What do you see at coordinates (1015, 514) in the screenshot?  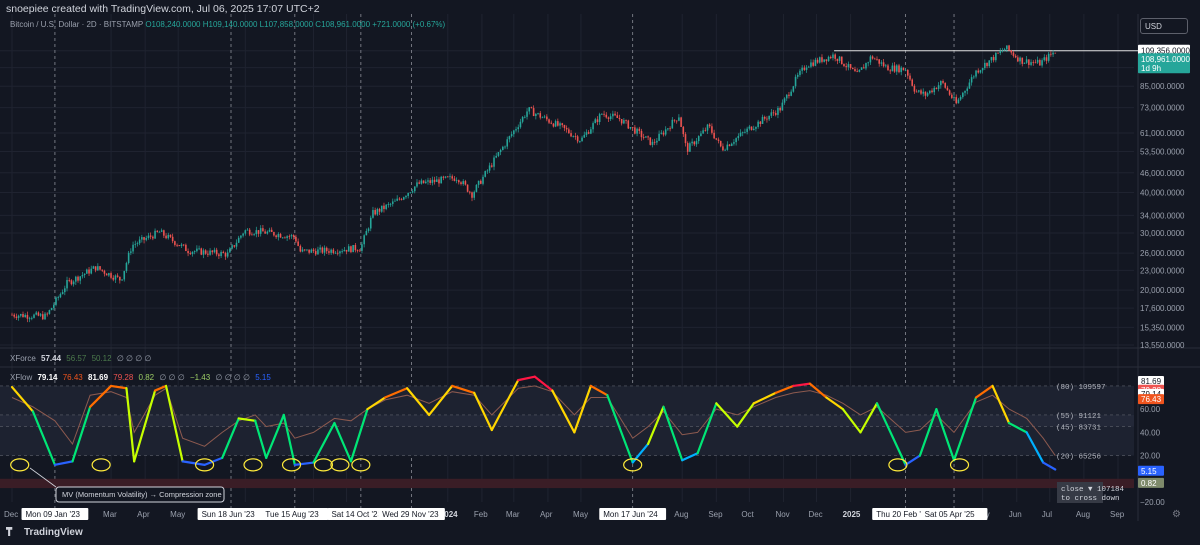 I see `time-tick-label: Jun` at bounding box center [1015, 514].